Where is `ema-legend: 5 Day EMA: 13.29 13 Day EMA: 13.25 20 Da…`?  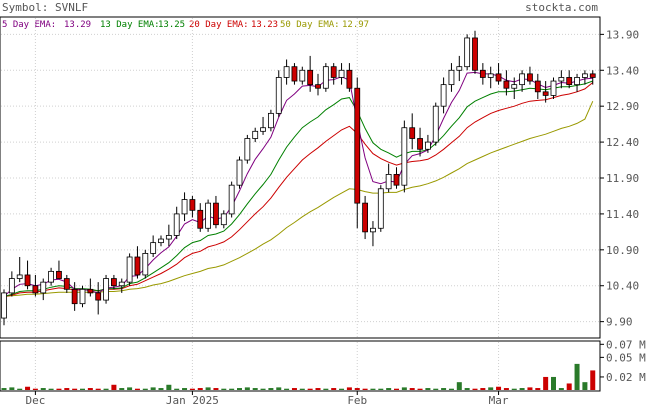
ema-legend: 5 Day EMA: 13.29 13 Day EMA: 13.25 20 Da… is located at coordinates (185, 25).